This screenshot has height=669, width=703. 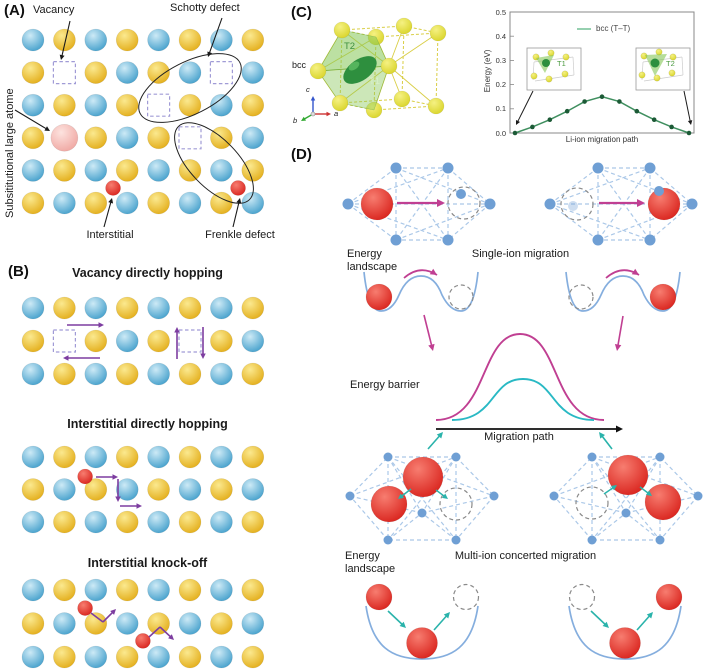 I want to click on multi-ion-migration-label: Multi-ion concerted migration, so click(x=525, y=556).